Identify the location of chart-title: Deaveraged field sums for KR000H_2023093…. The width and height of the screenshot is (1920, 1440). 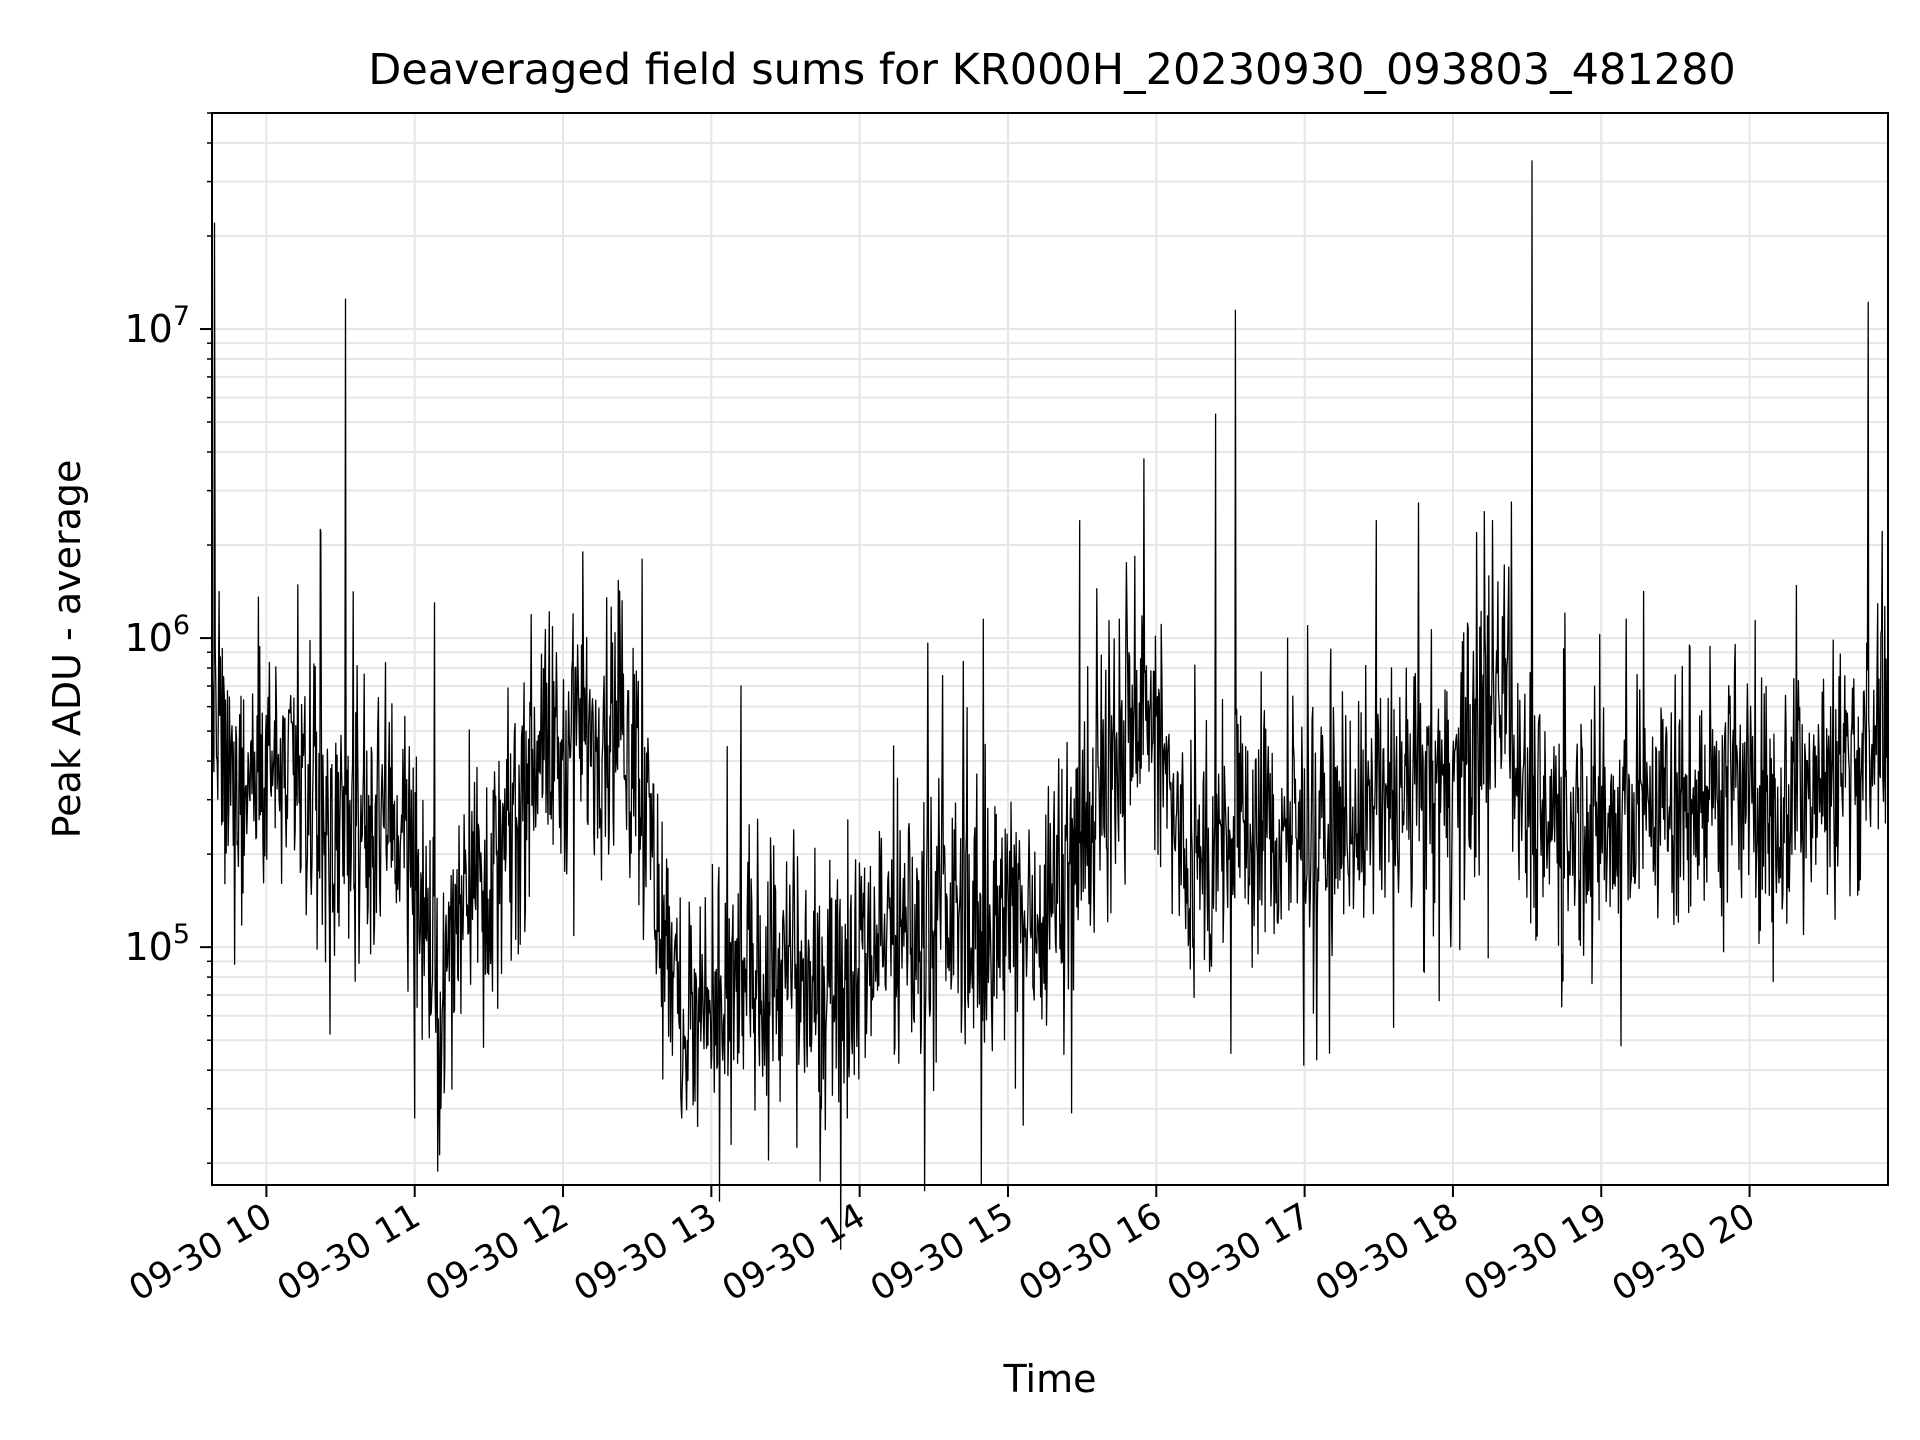
(1052, 70).